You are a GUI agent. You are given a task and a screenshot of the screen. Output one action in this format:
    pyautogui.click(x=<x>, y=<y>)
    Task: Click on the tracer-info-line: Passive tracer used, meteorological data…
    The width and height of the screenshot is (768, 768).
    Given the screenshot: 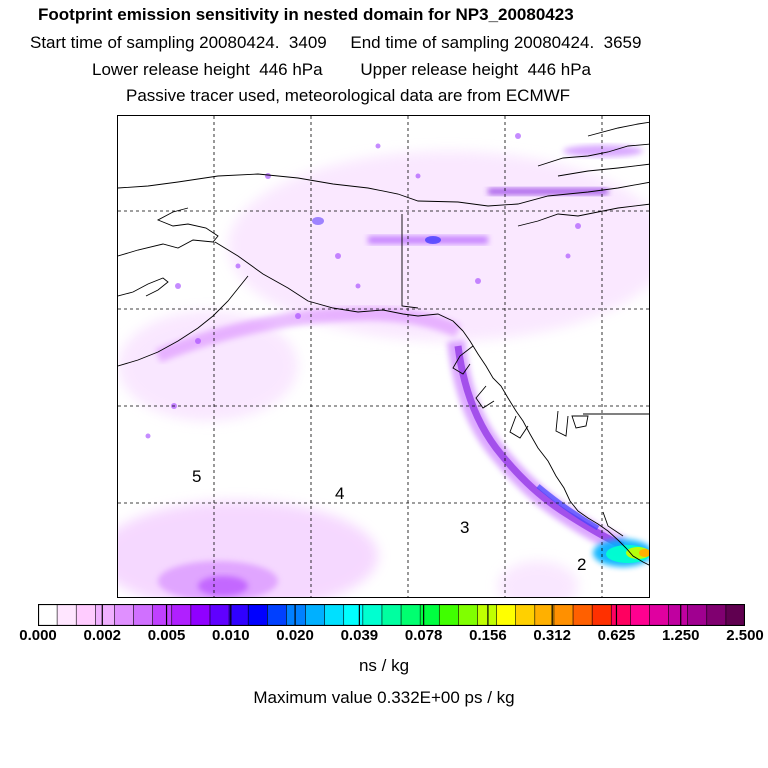 What is the action you would take?
    pyautogui.click(x=348, y=95)
    